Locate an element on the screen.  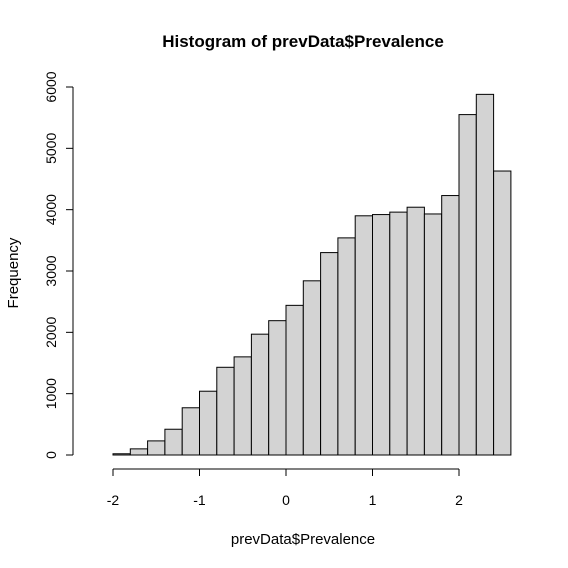
x-tick-label: 0 is located at coordinates (286, 500).